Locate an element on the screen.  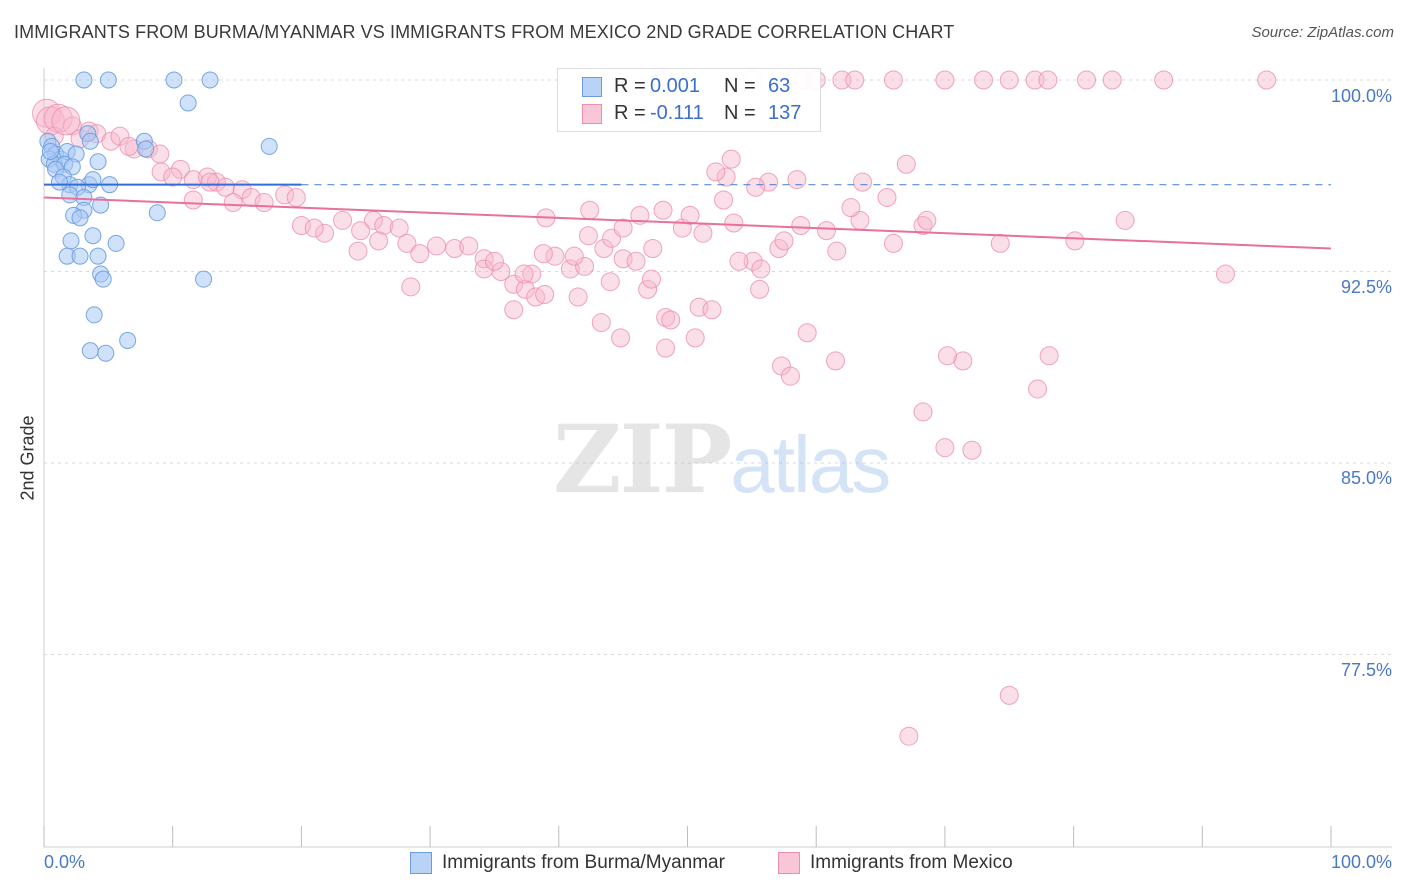
y-tick-label: 100.0% is located at coordinates (1361, 96).